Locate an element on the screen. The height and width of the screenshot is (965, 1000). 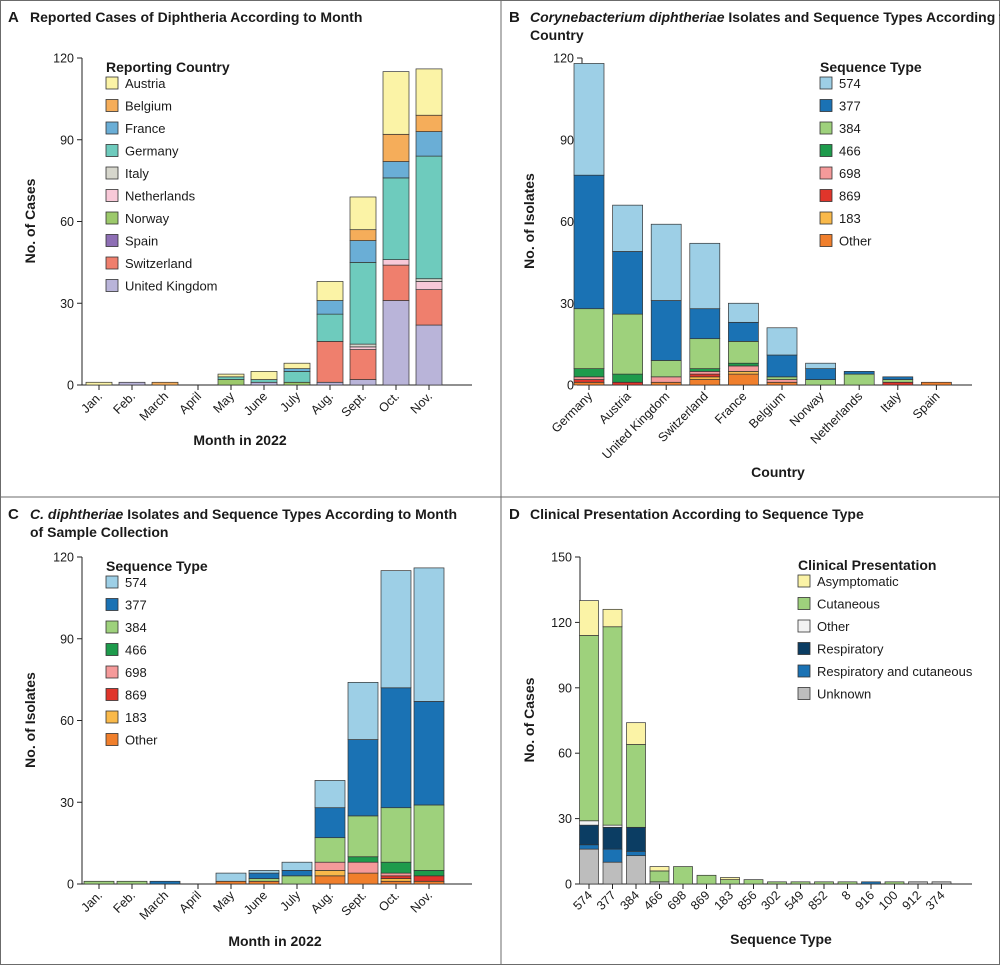
panel-a-y-tick-label: 90 is located at coordinates (67, 140).